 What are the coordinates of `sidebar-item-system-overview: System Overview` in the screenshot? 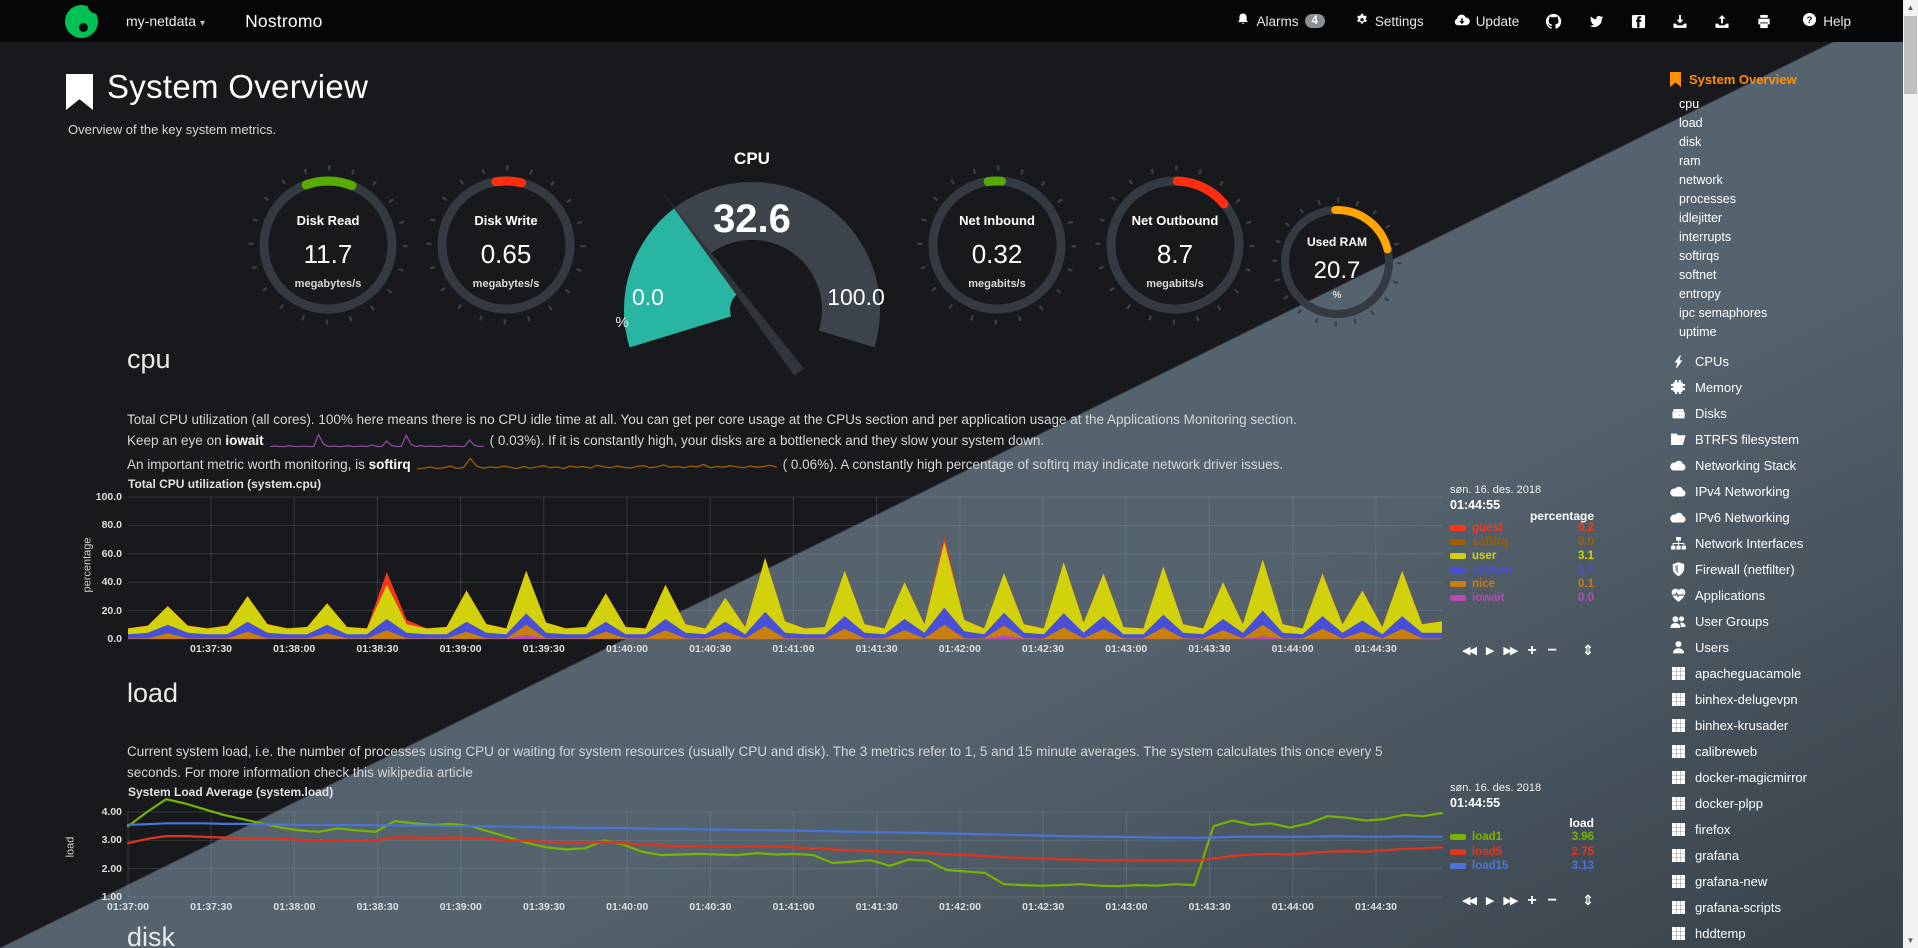 It's located at (1733, 79).